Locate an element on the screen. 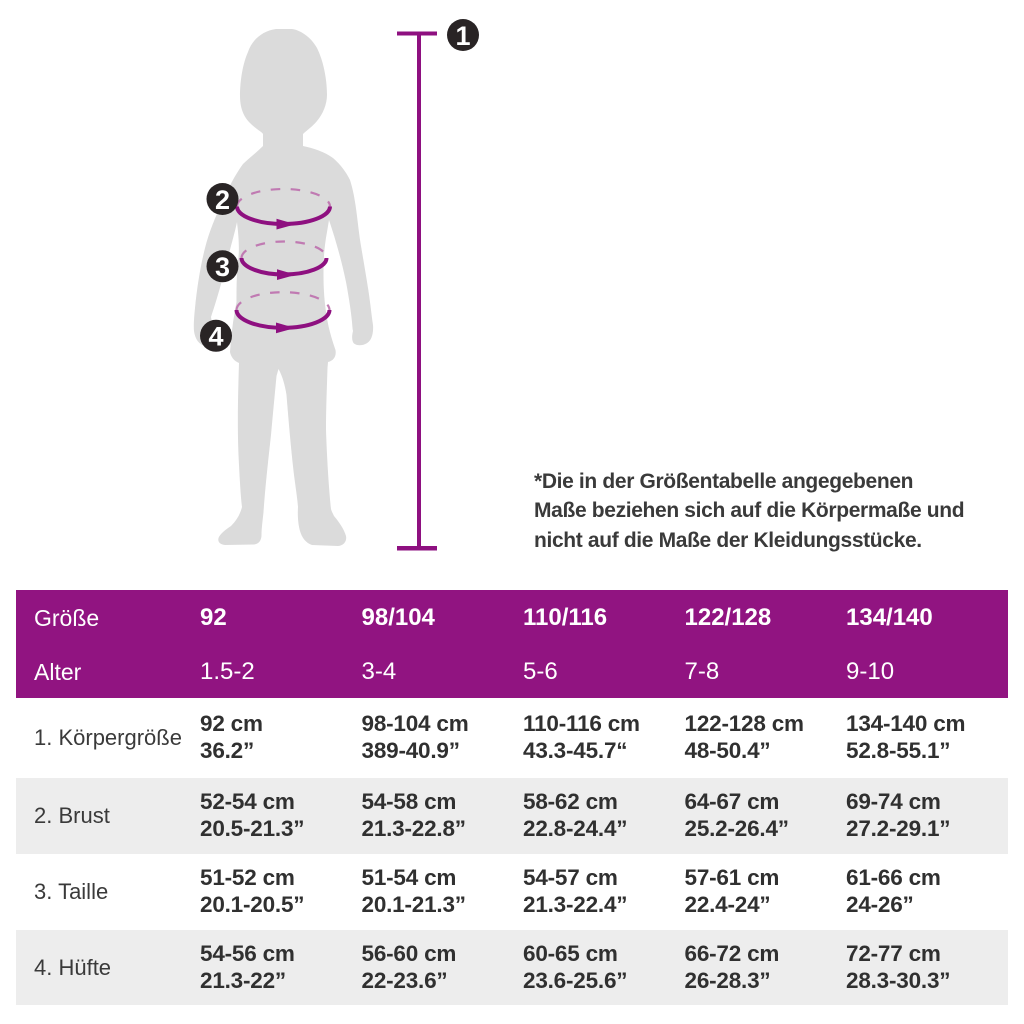 This screenshot has width=1024, height=1024. svg-text: 4 is located at coordinates (215, 337).